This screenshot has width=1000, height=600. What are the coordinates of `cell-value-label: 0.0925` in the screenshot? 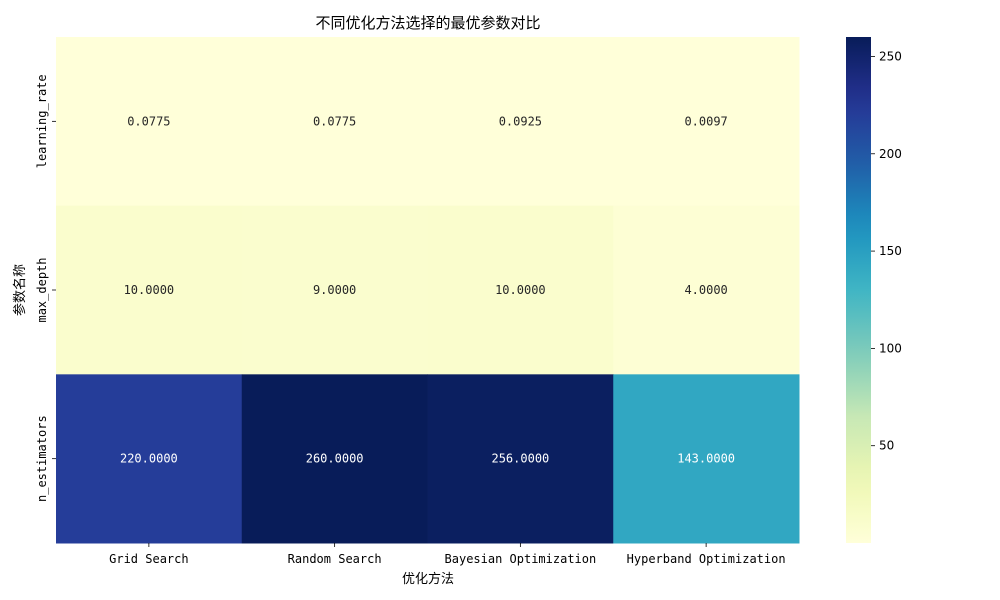 It's located at (520, 121).